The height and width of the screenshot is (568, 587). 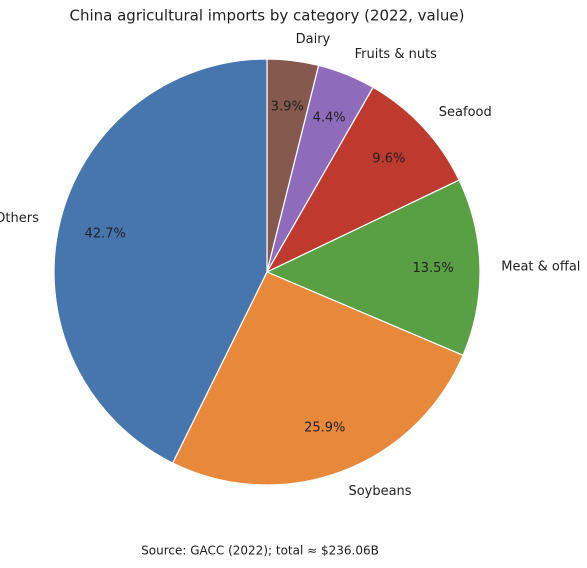 What do you see at coordinates (540, 266) in the screenshot?
I see `category-label: Meat & offal` at bounding box center [540, 266].